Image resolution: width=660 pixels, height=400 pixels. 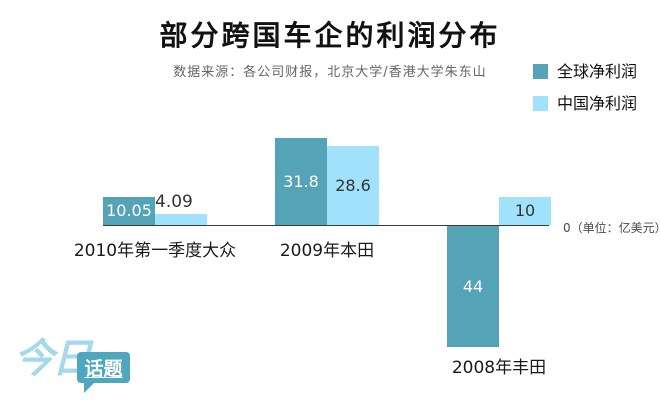 I want to click on x-axis-zero-line, so click(x=326, y=225).